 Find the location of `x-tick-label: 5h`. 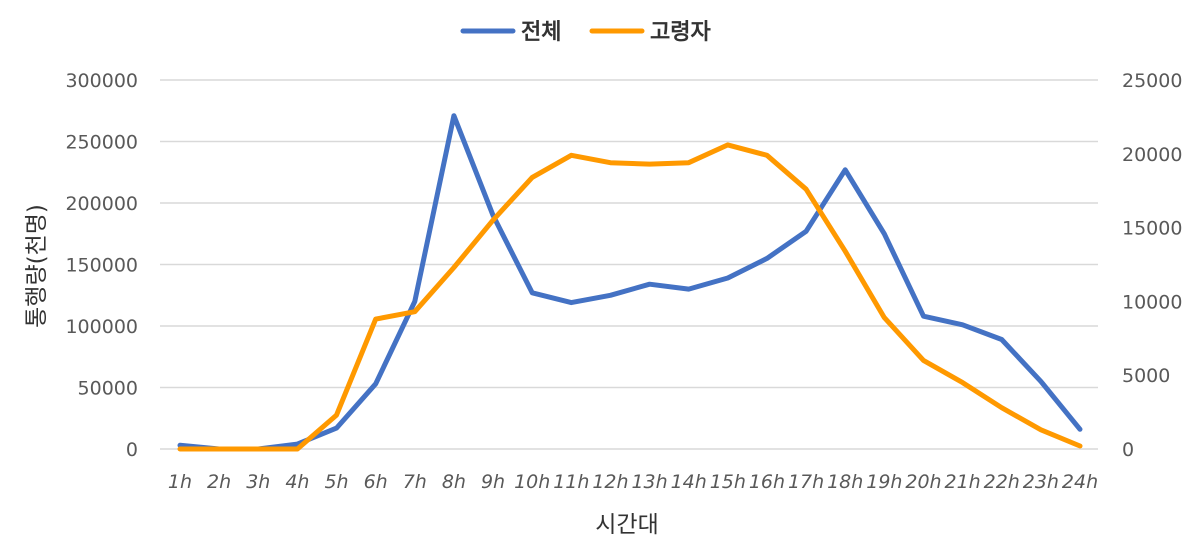

x-tick-label: 5h is located at coordinates (336, 482).